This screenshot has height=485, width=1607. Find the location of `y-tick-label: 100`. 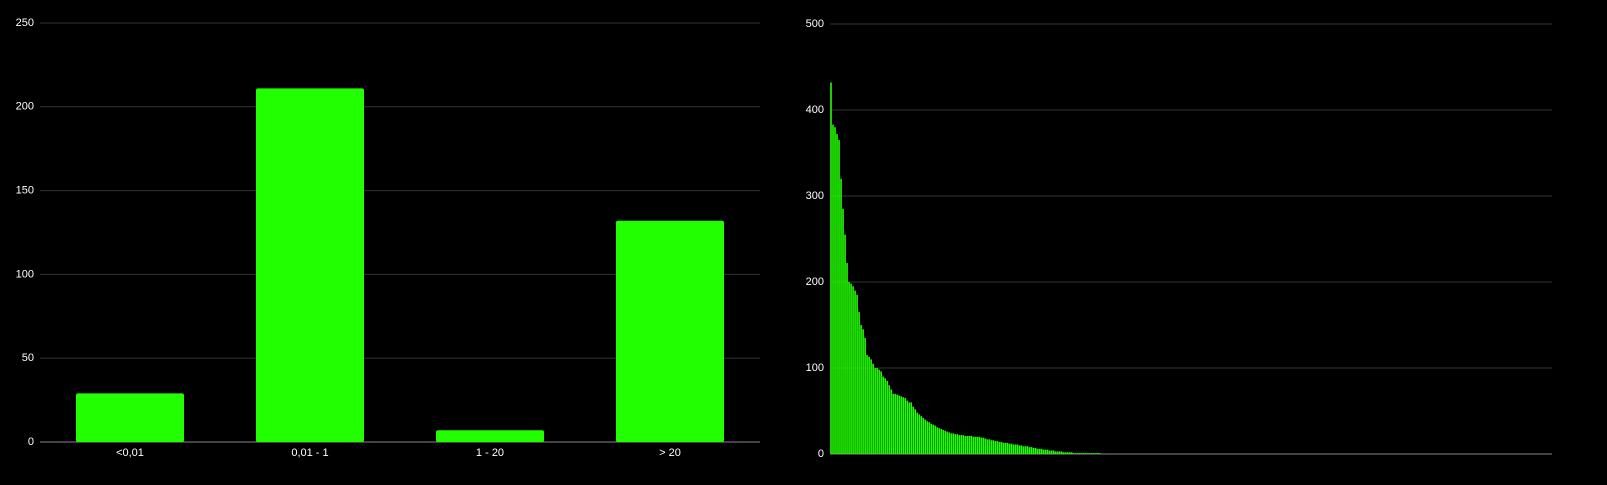

y-tick-label: 100 is located at coordinates (815, 368).